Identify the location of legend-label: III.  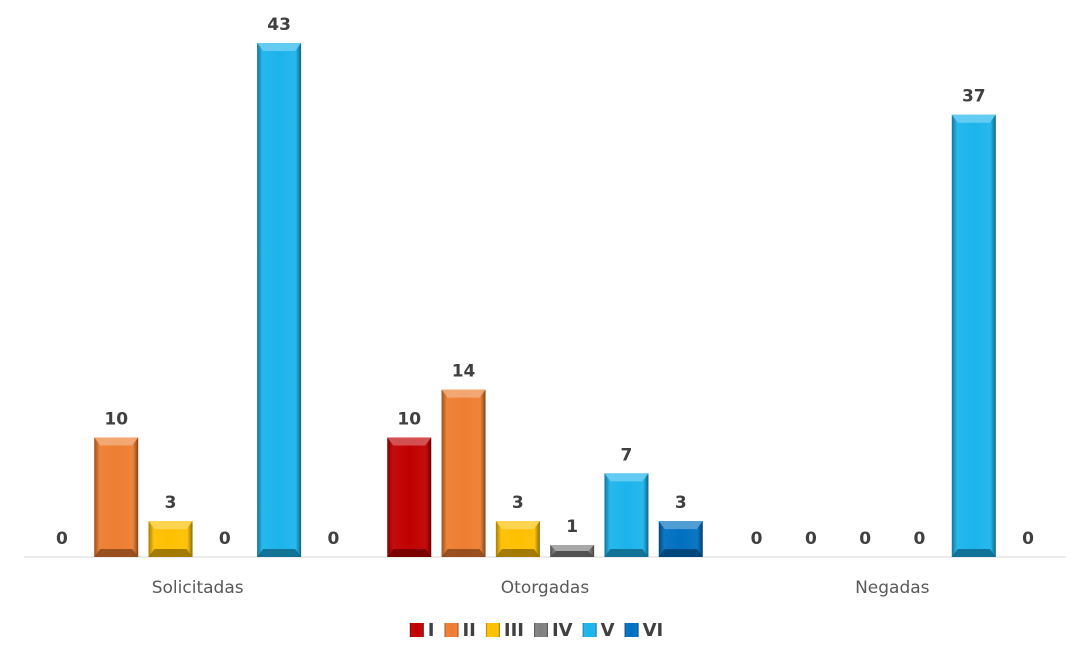
(514, 630).